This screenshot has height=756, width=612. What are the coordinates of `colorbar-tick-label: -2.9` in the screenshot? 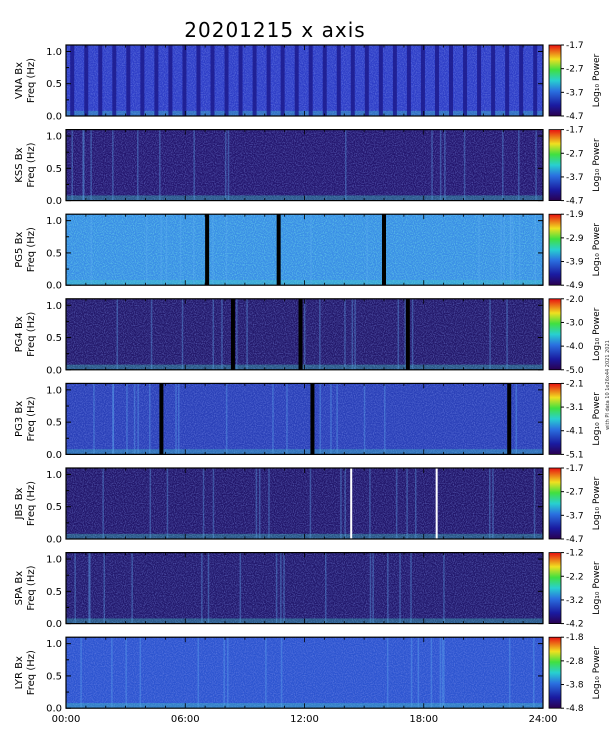 It's located at (575, 239).